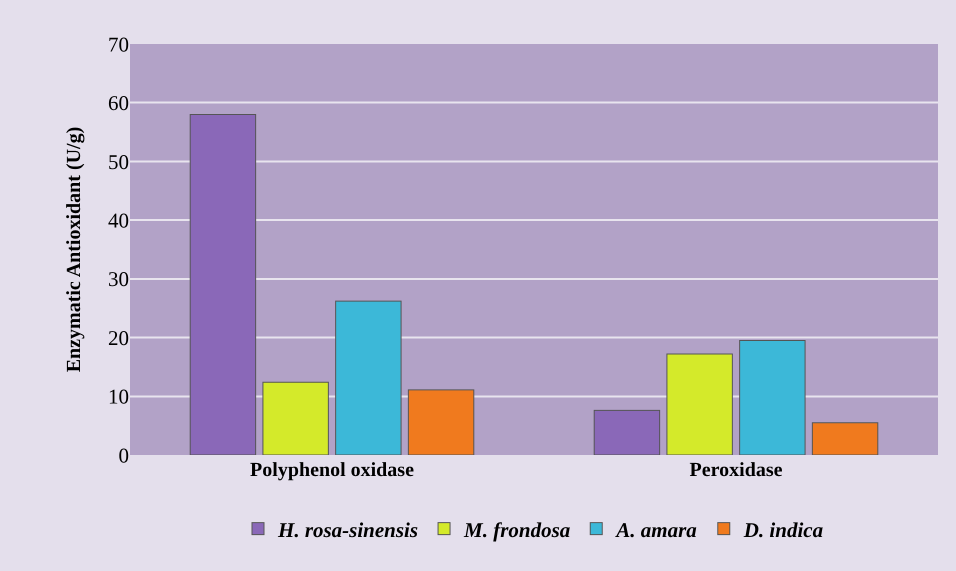  I want to click on legend-label: H. rosa-sinensis, so click(347, 530).